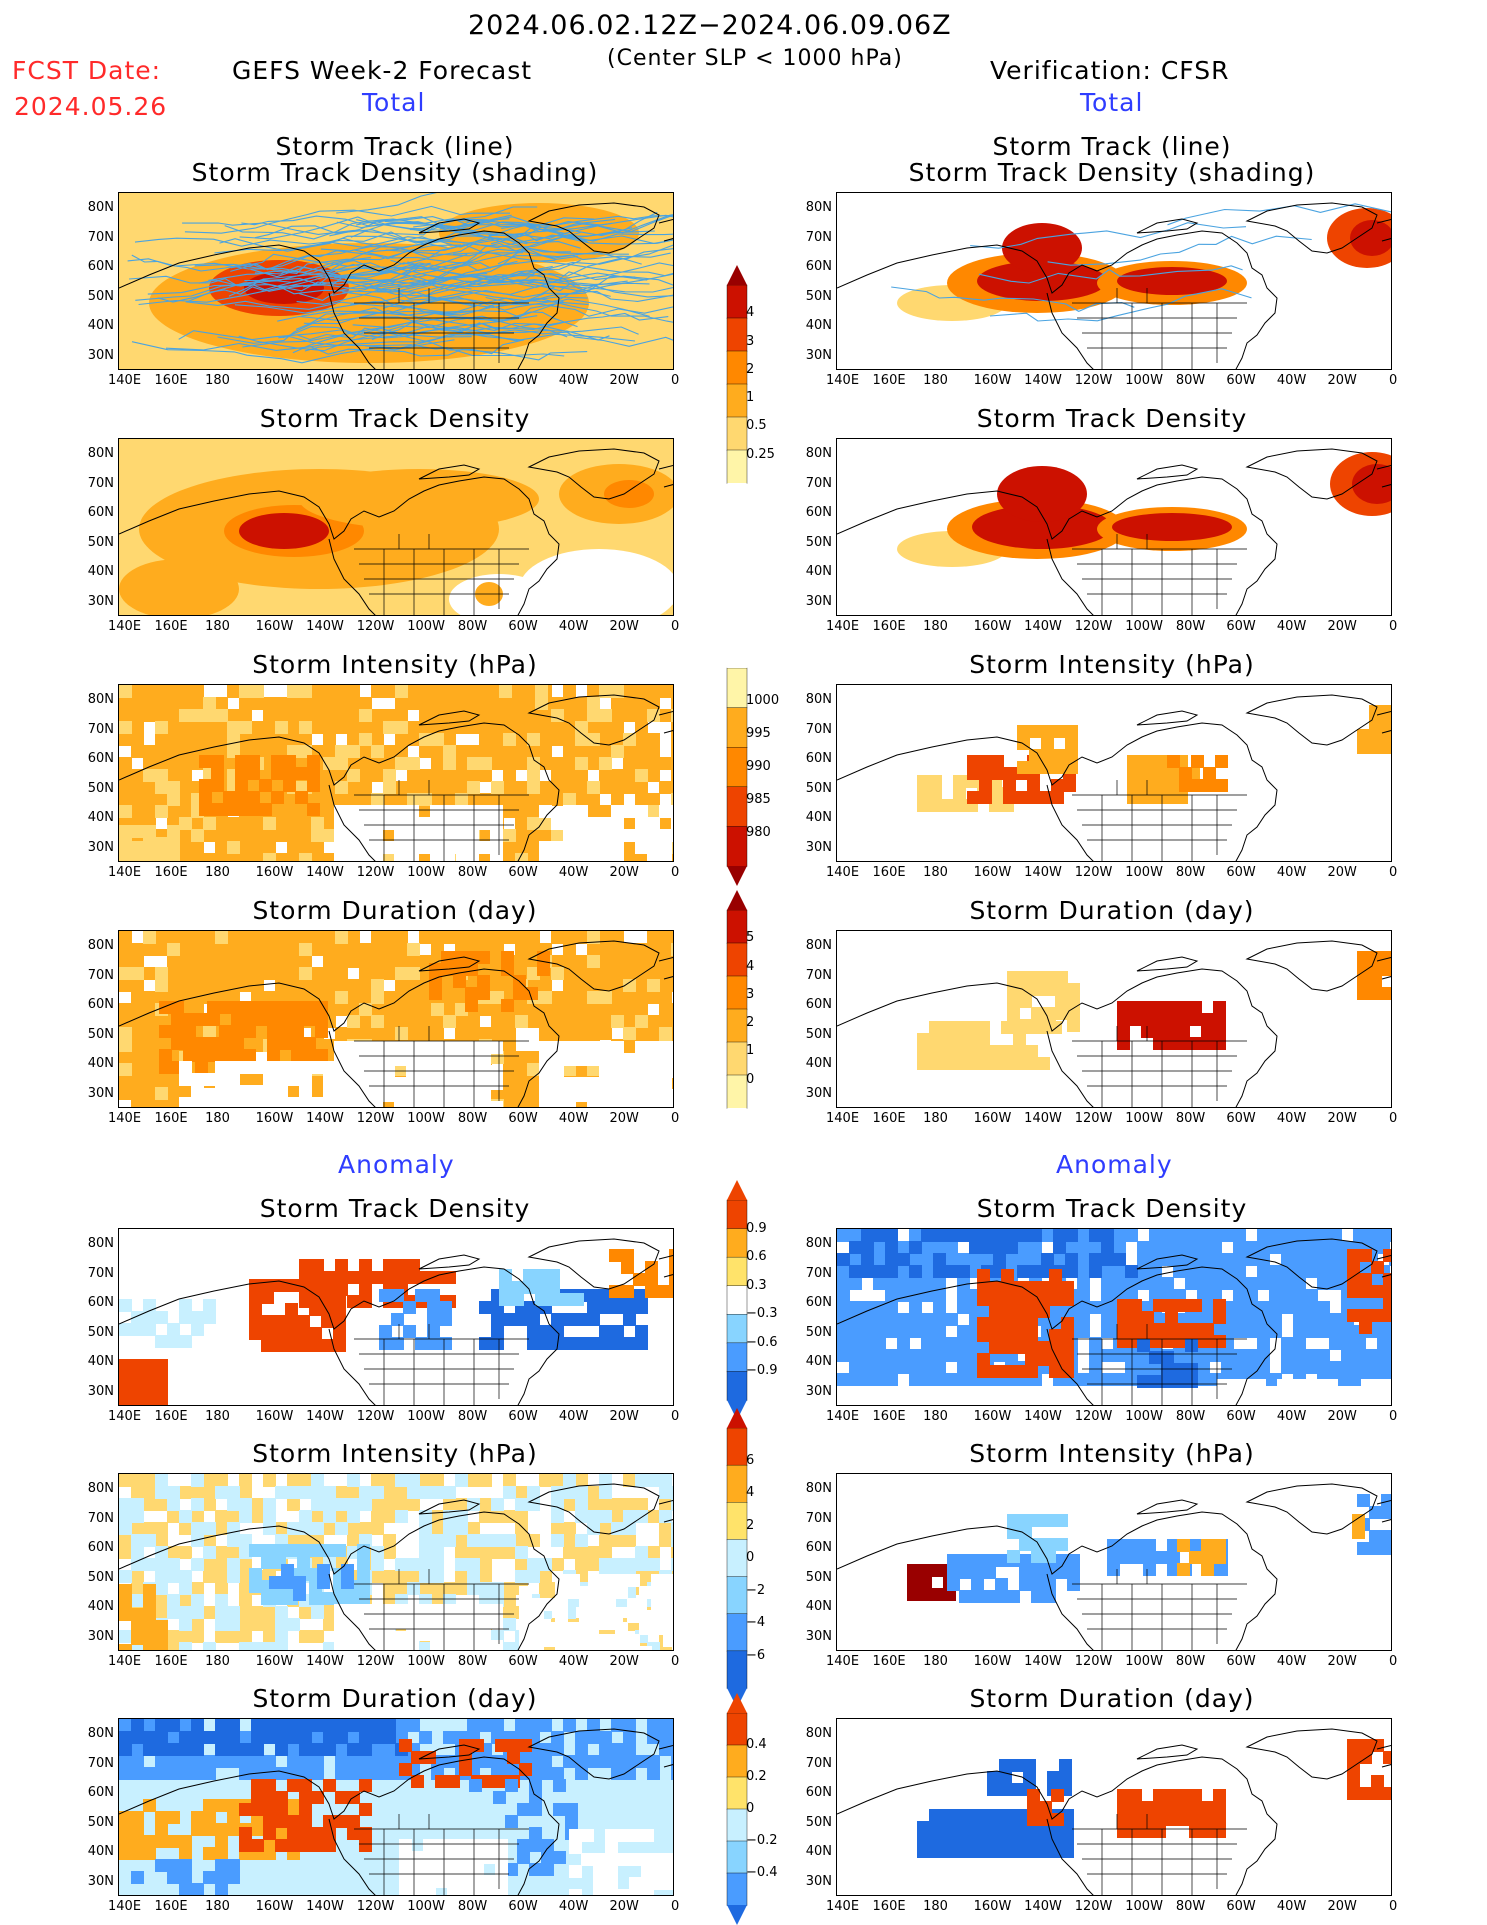 The image size is (1487, 1925). I want to click on map-panel-r2-c1, so click(1114, 773).